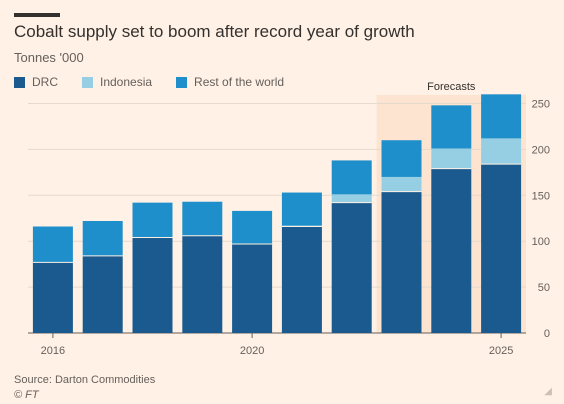 The height and width of the screenshot is (404, 564). I want to click on legend-swatch-rest-of-world, so click(182, 82).